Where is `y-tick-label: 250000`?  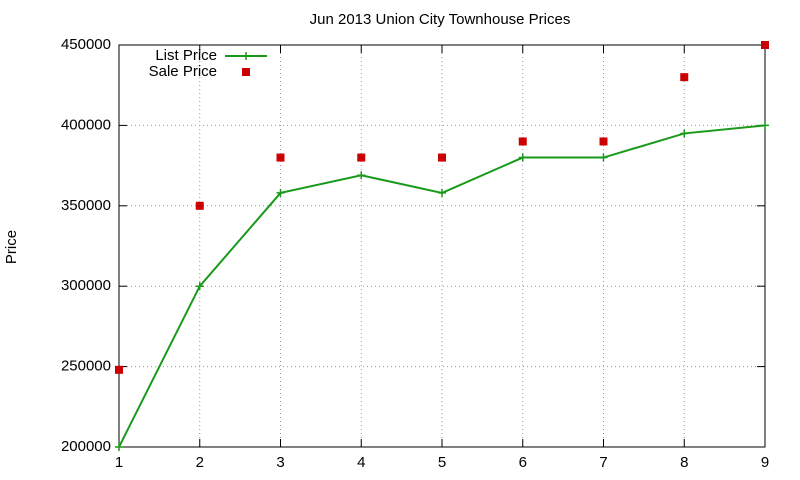 y-tick-label: 250000 is located at coordinates (86, 366).